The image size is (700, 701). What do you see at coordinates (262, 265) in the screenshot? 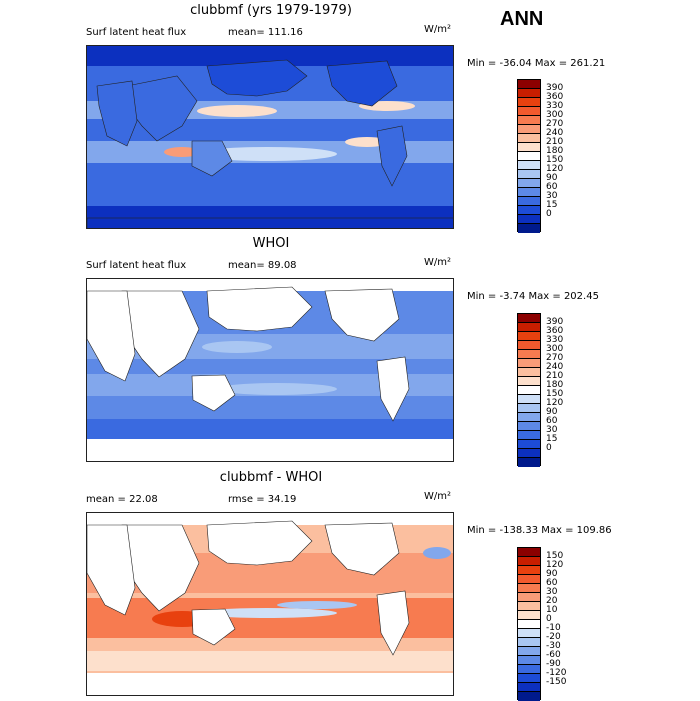
I see `panel-mean-label: mean= 89.08` at bounding box center [262, 265].